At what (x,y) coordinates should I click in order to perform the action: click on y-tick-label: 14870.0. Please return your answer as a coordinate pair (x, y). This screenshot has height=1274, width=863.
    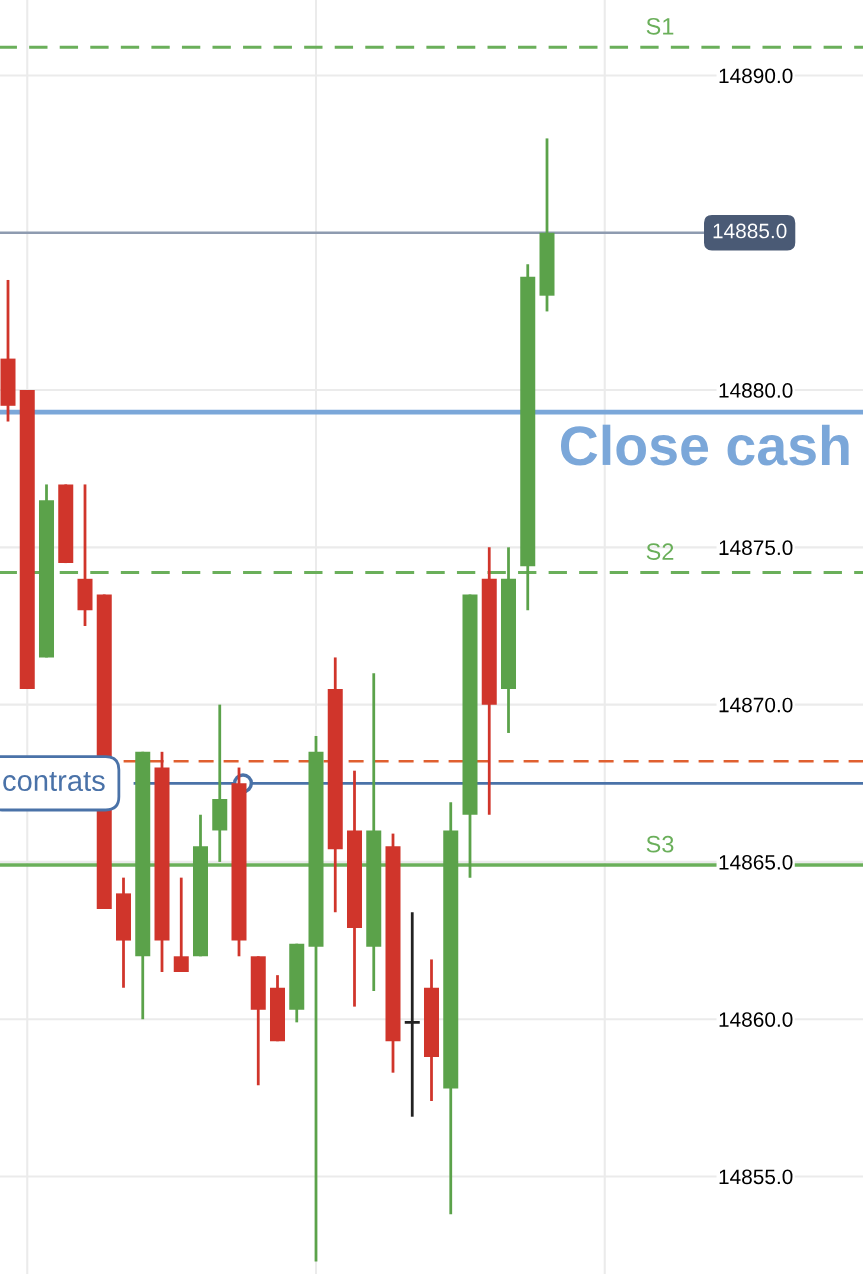
    Looking at the image, I should click on (756, 705).